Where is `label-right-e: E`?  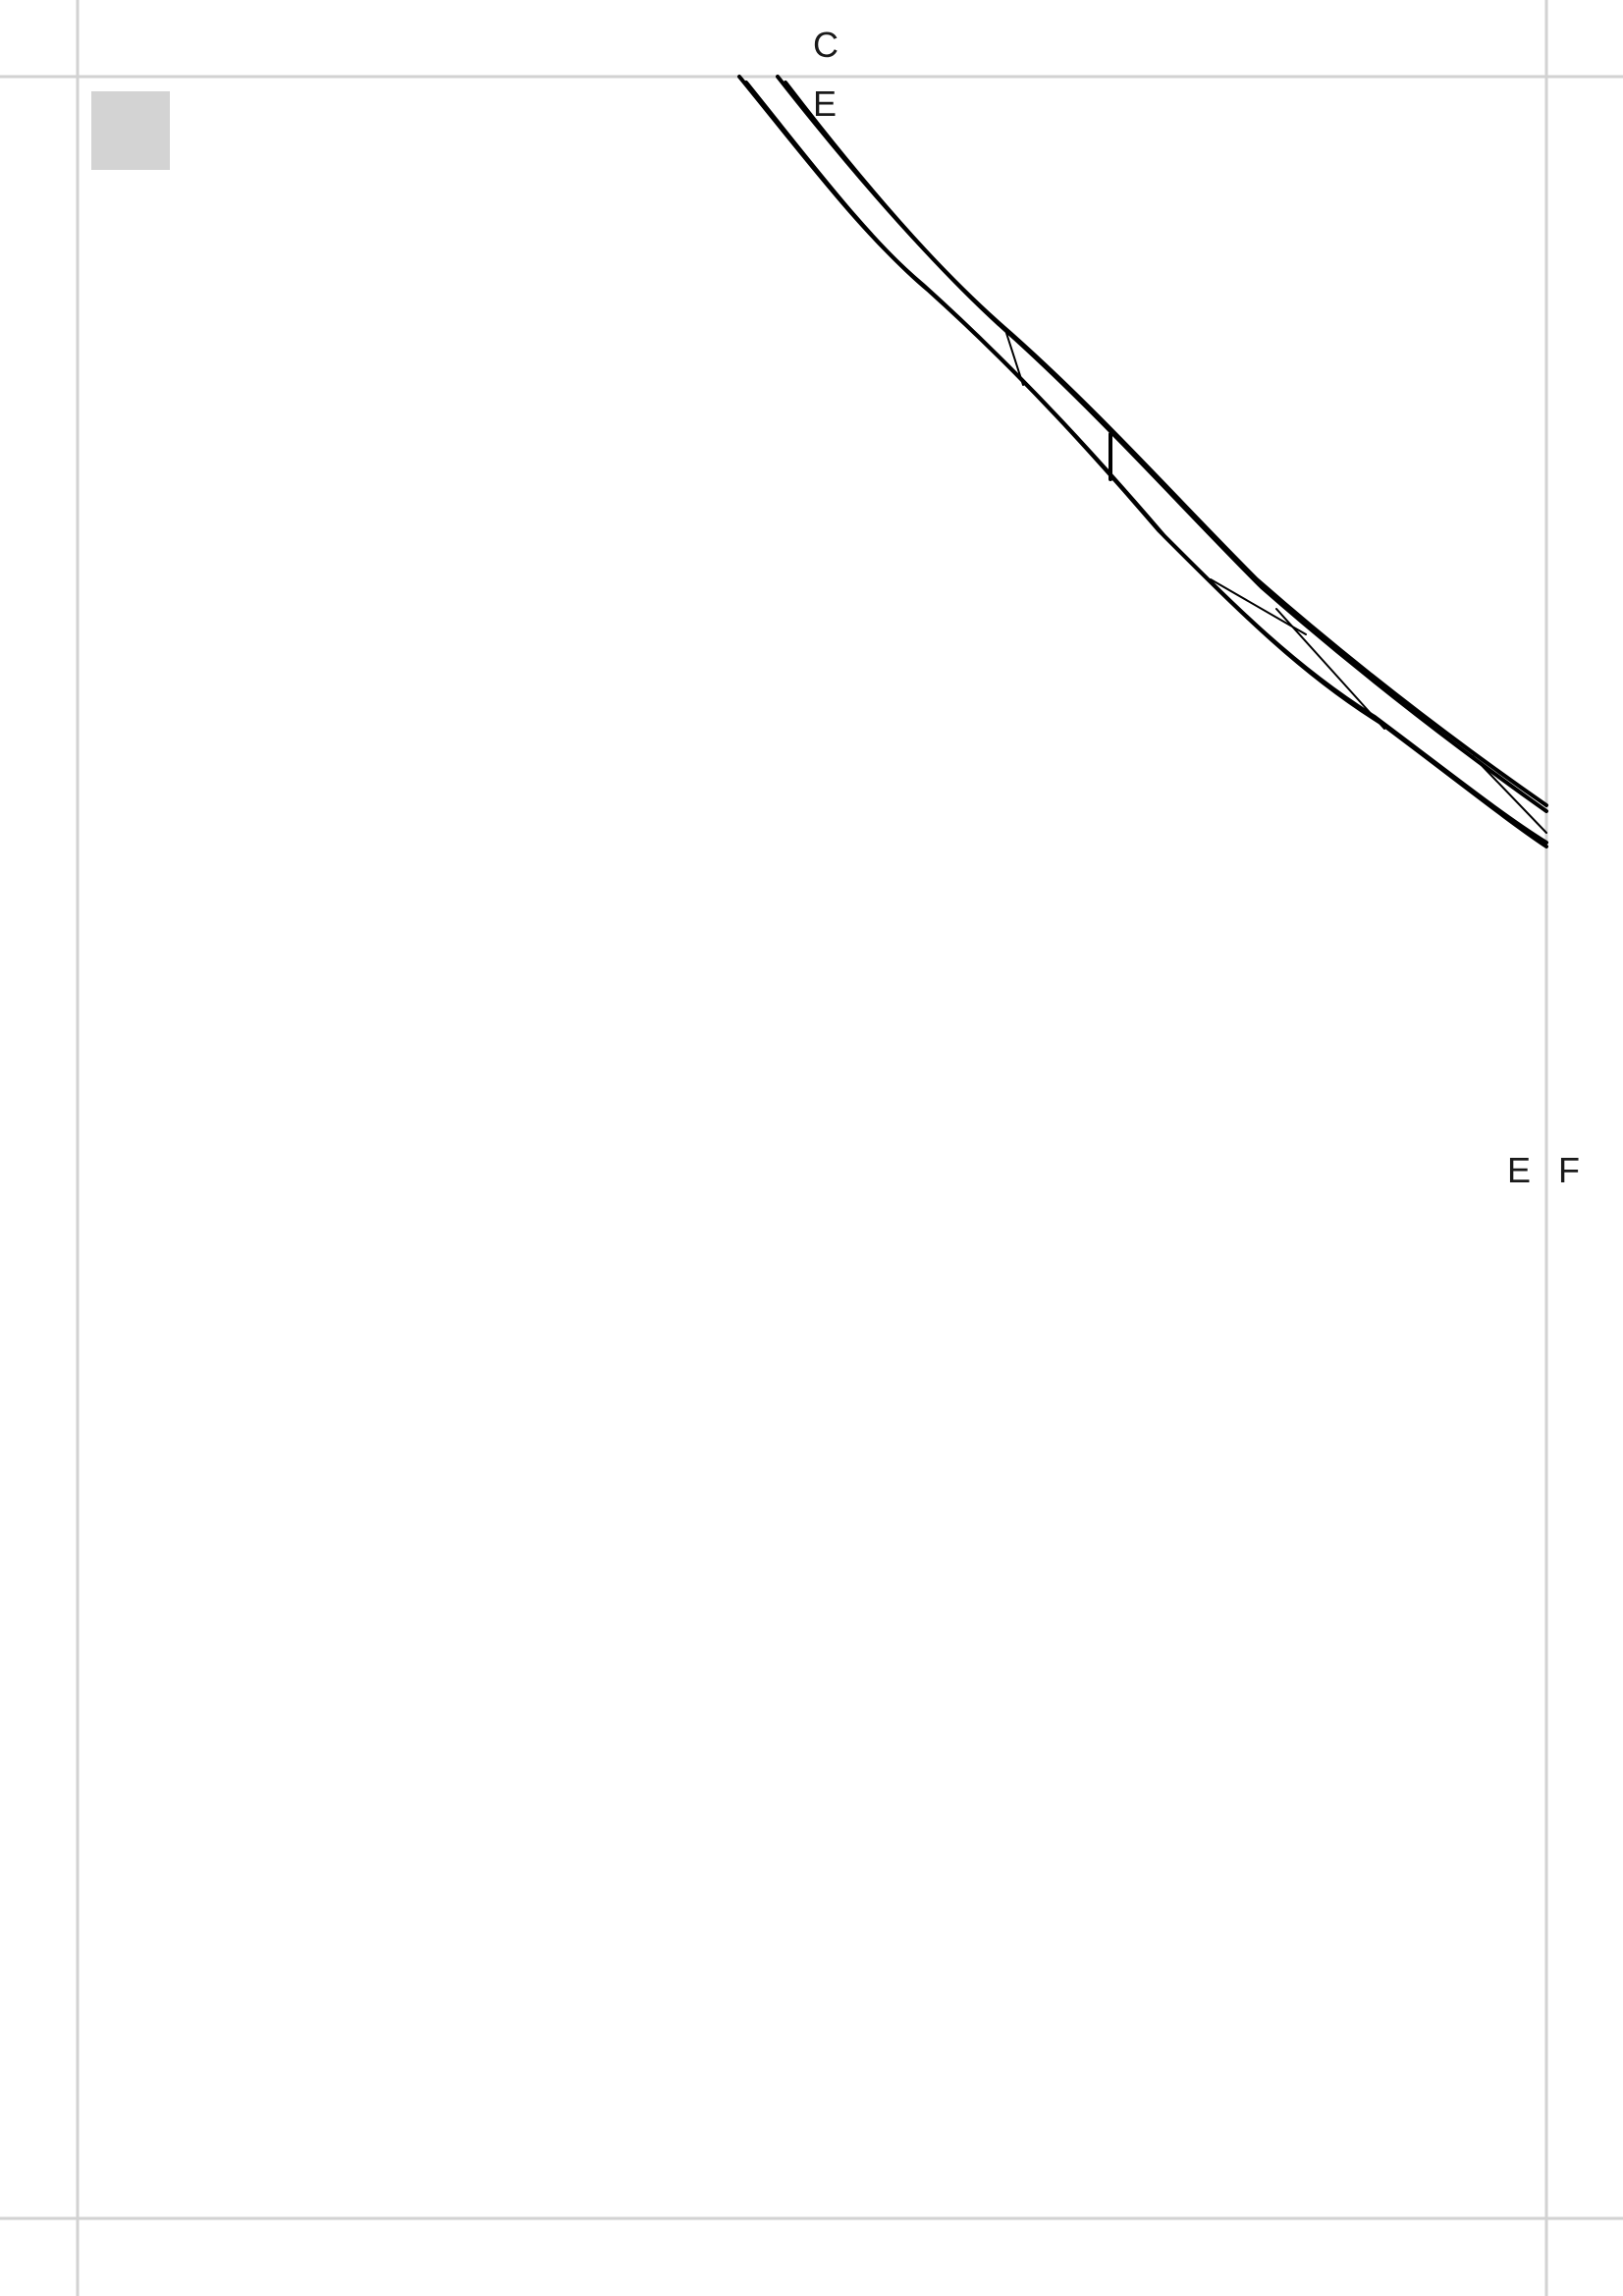
label-right-e: E is located at coordinates (1519, 1170).